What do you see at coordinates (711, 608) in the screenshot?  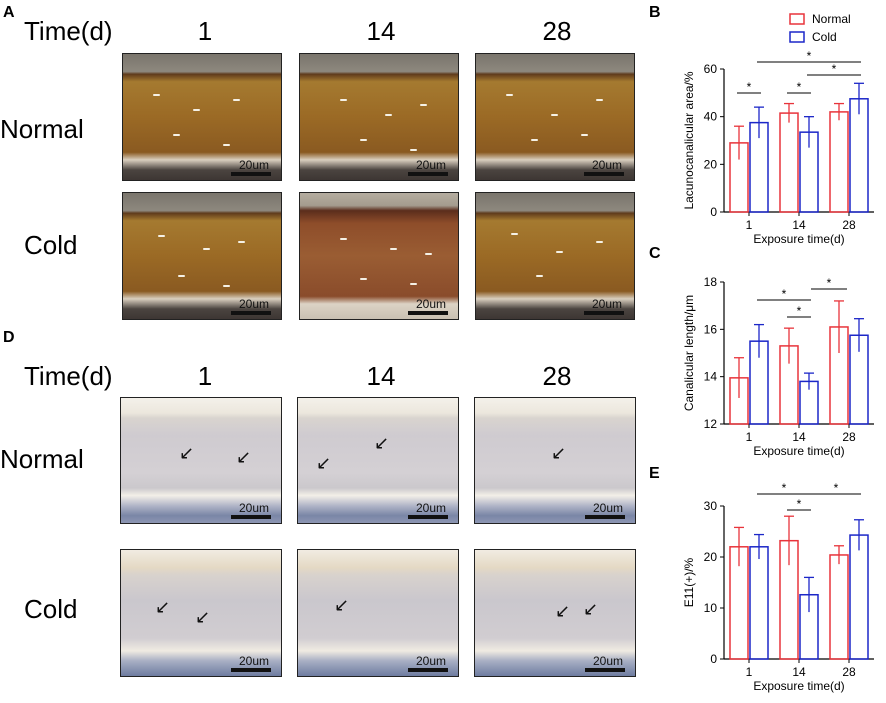 I see `y-tick-label: 10` at bounding box center [711, 608].